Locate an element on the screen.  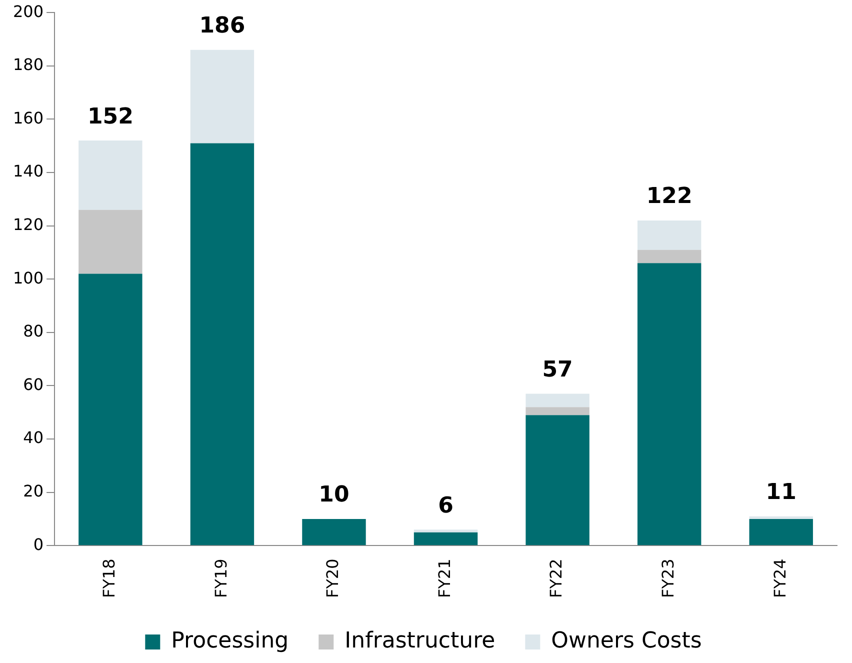
y-tick-label: 180 is located at coordinates (28, 64).